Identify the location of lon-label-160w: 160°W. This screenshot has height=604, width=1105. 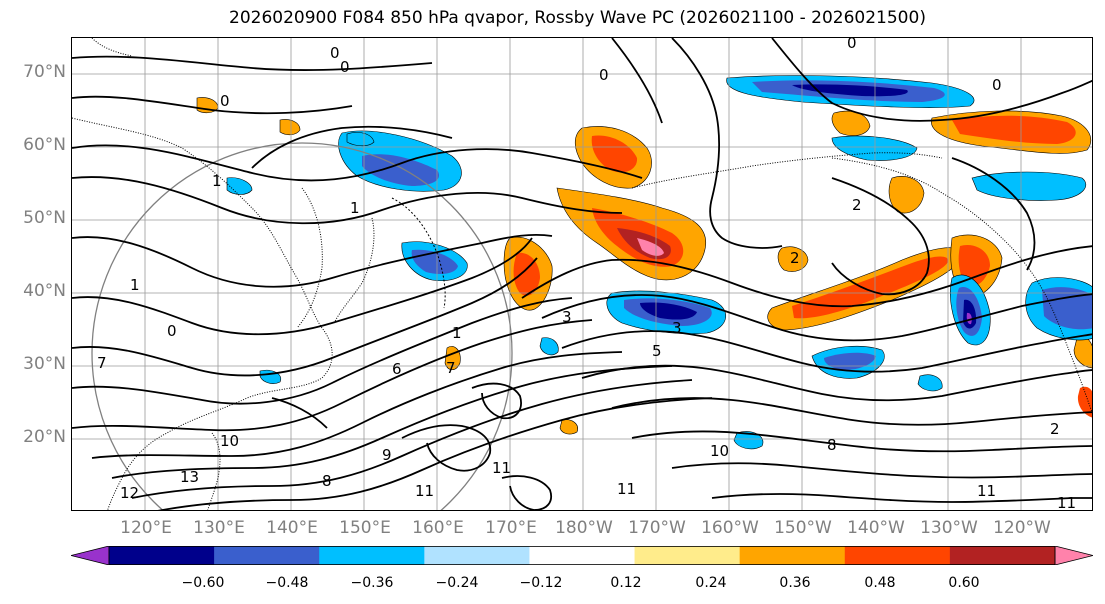
(730, 528).